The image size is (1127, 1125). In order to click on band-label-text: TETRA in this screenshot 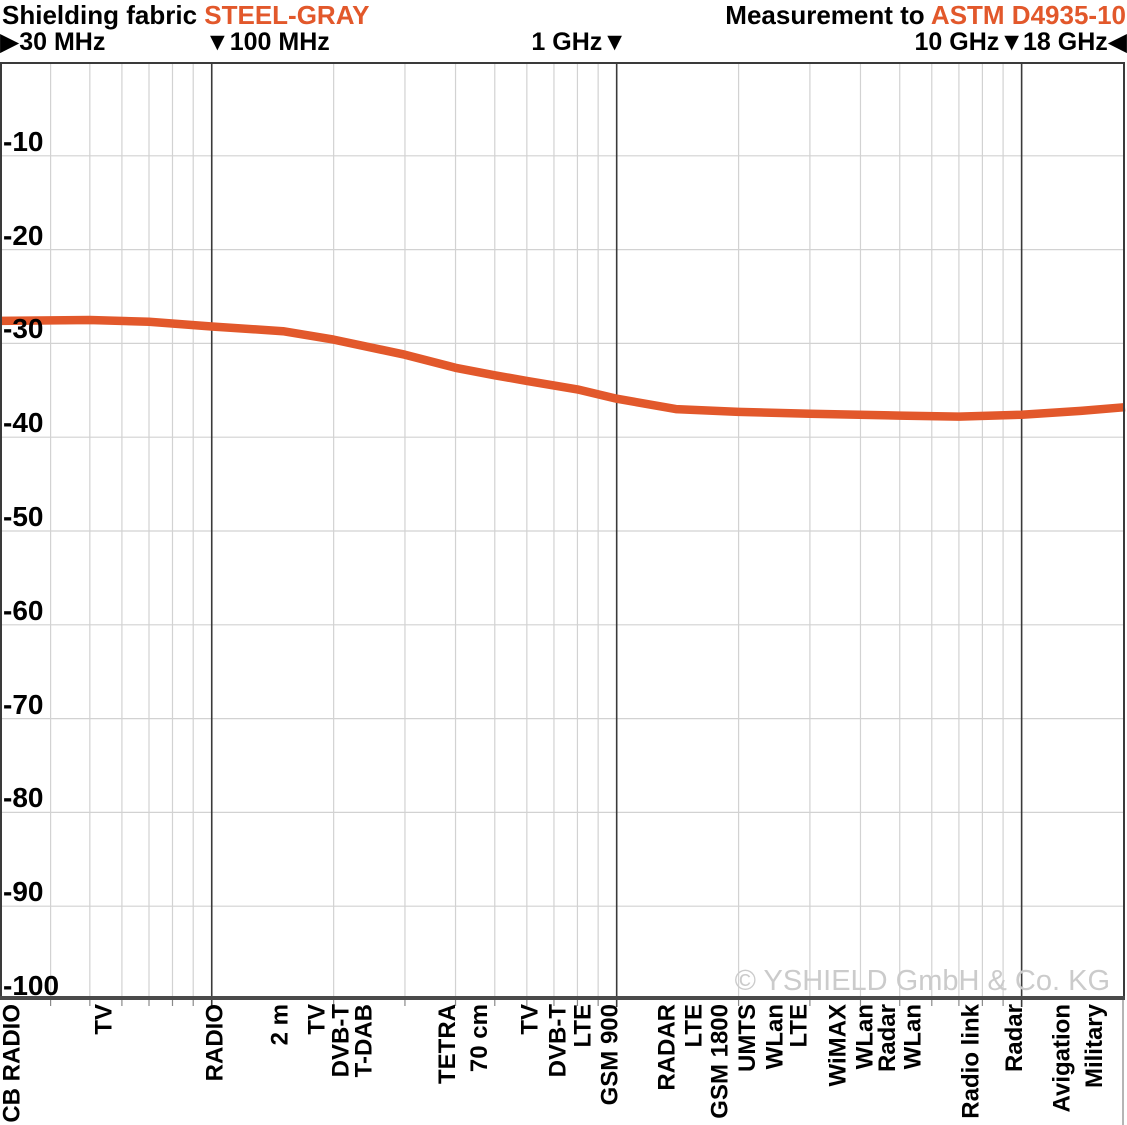, I will do `click(447, 1044)`.